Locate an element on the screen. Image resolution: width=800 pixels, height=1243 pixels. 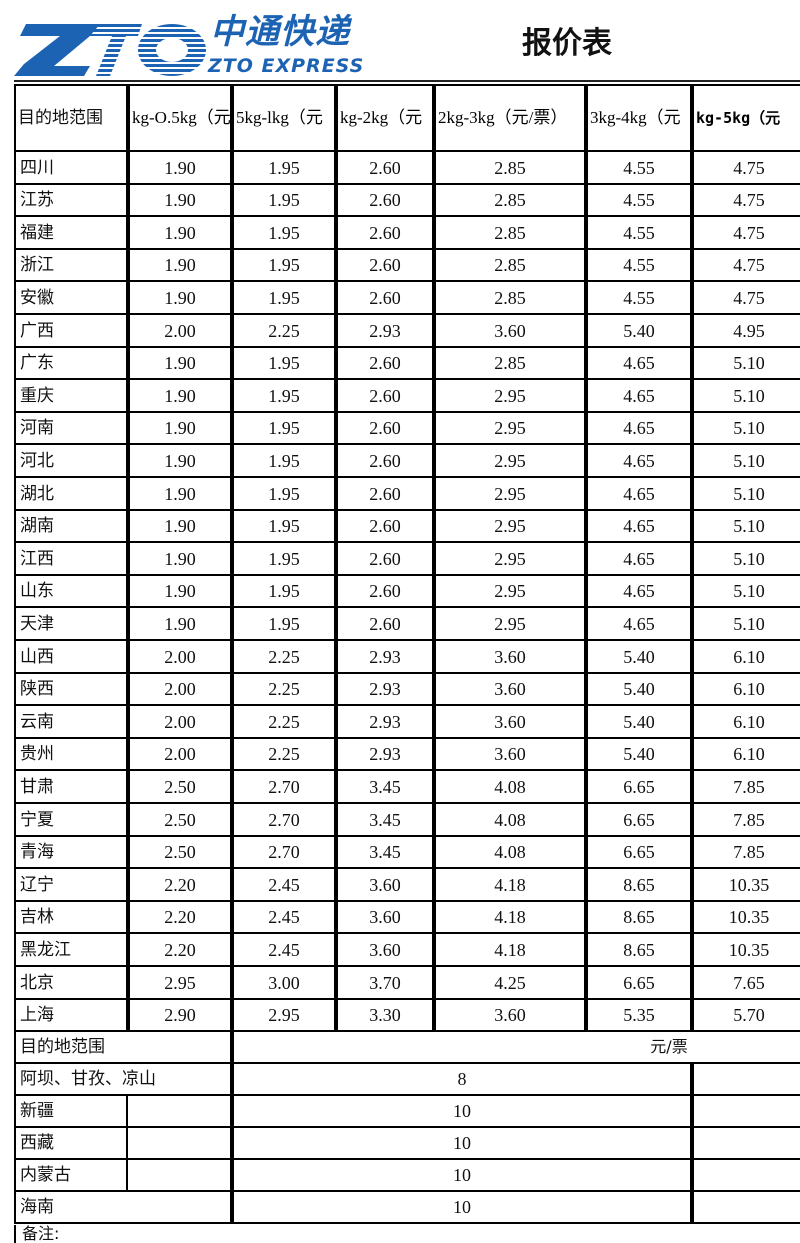
region-cell: 吉林 is located at coordinates (71, 917).